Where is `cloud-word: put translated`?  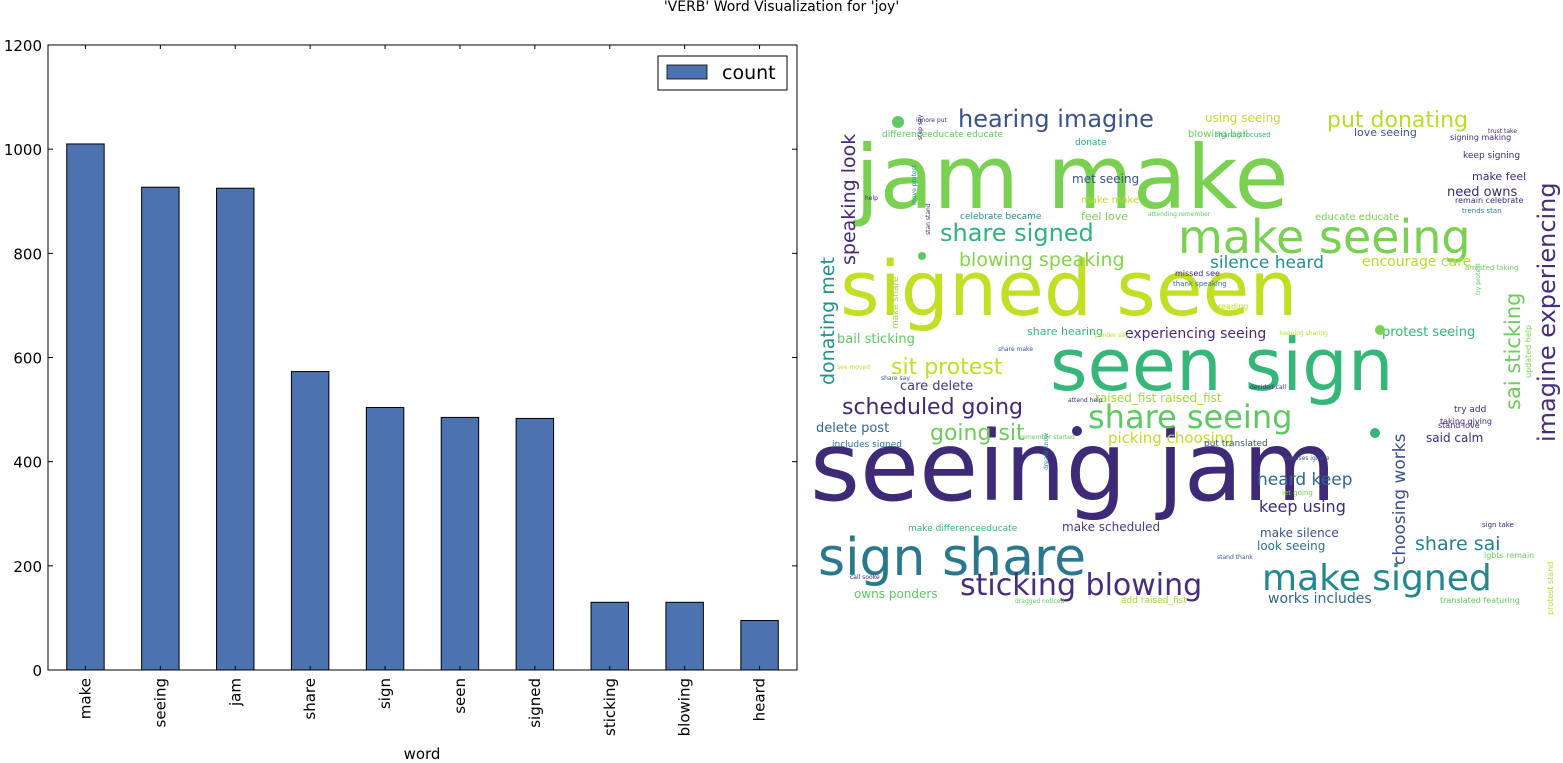
cloud-word: put translated is located at coordinates (1236, 444).